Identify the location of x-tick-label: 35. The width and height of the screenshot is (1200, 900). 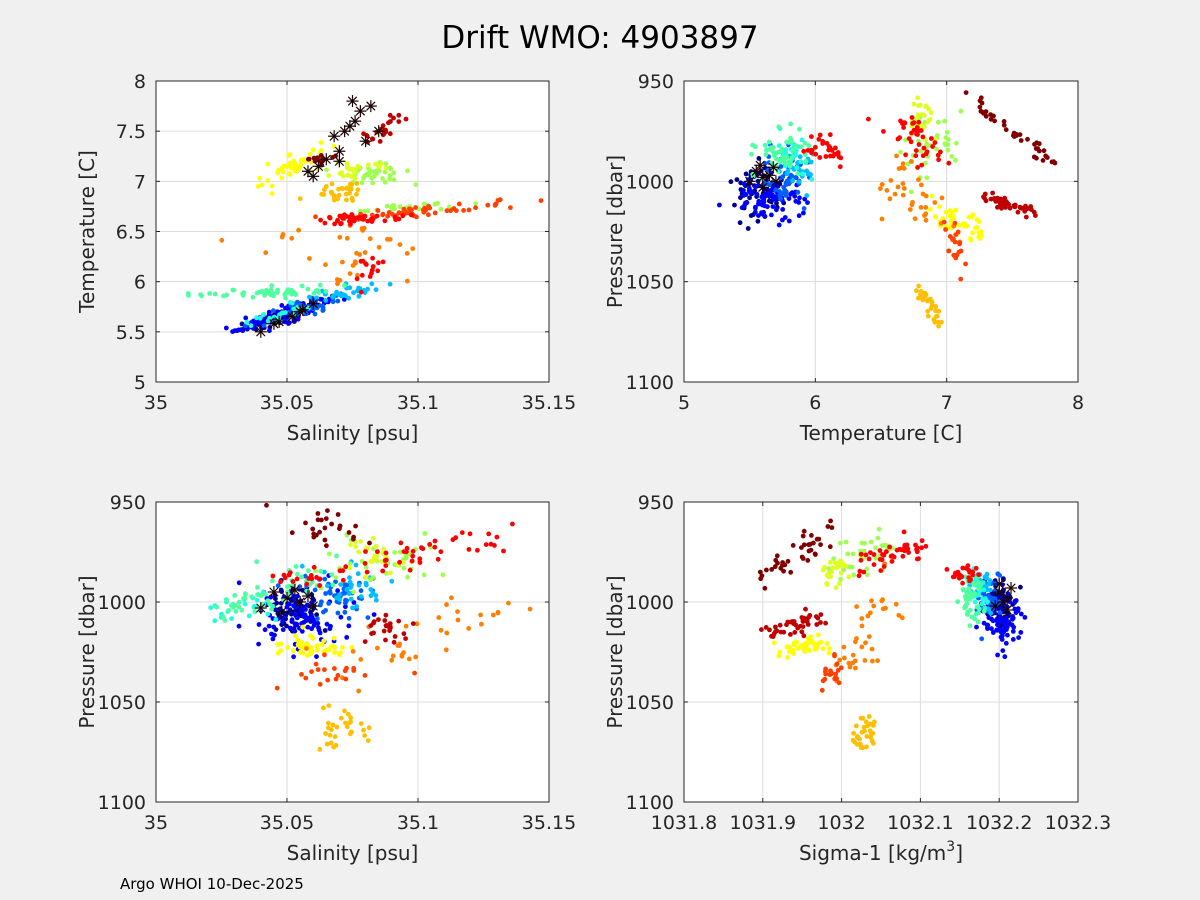
(156, 823).